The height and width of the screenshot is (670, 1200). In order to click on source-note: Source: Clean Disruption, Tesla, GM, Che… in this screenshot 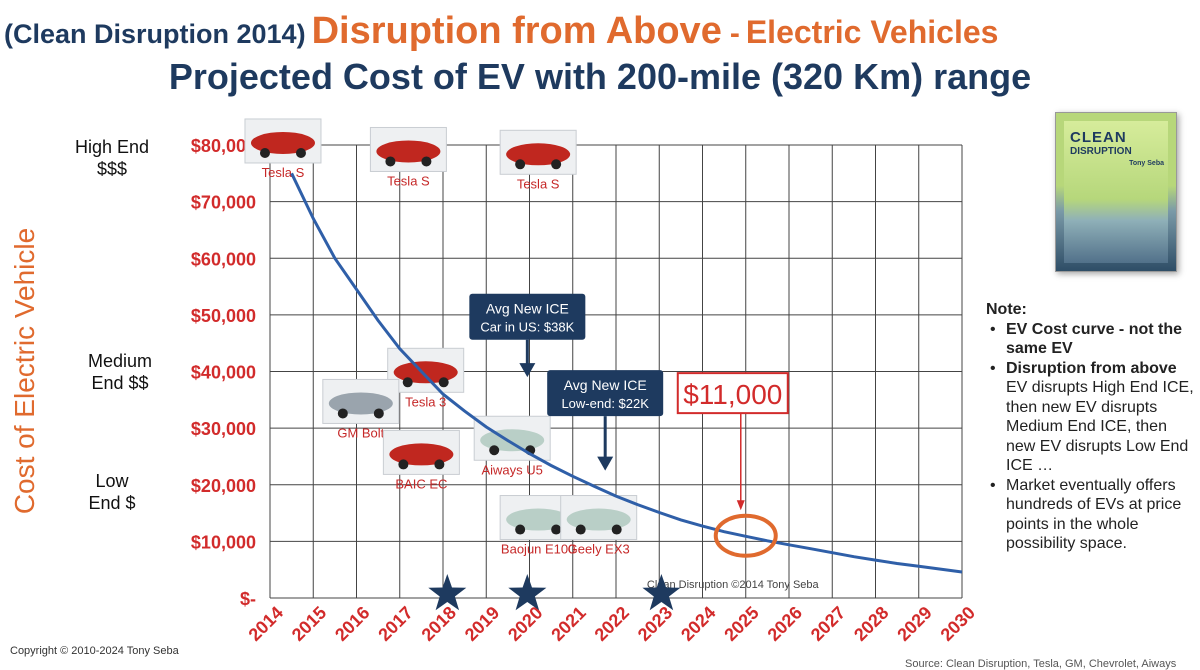, I will do `click(1041, 664)`.